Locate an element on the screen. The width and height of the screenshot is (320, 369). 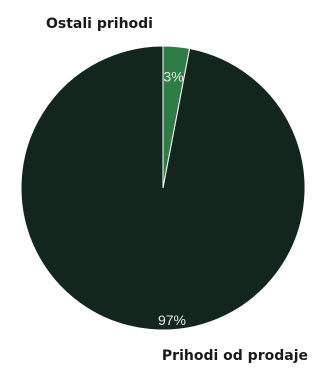
category-label-ostali-prihodi: Ostali prihodi is located at coordinates (99, 24).